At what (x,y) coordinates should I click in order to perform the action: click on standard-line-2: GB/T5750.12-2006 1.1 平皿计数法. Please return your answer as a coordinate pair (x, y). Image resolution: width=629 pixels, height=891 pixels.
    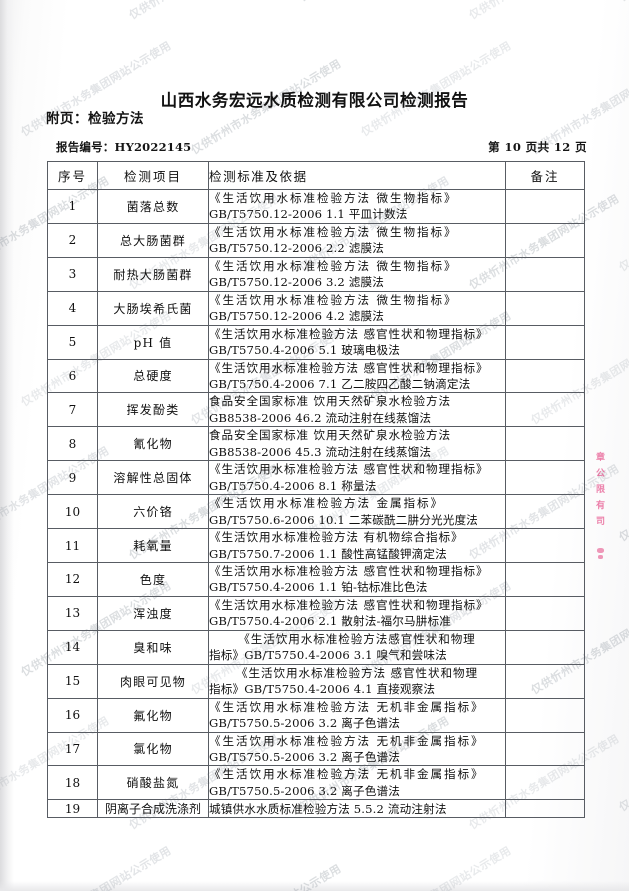
    Looking at the image, I should click on (308, 214).